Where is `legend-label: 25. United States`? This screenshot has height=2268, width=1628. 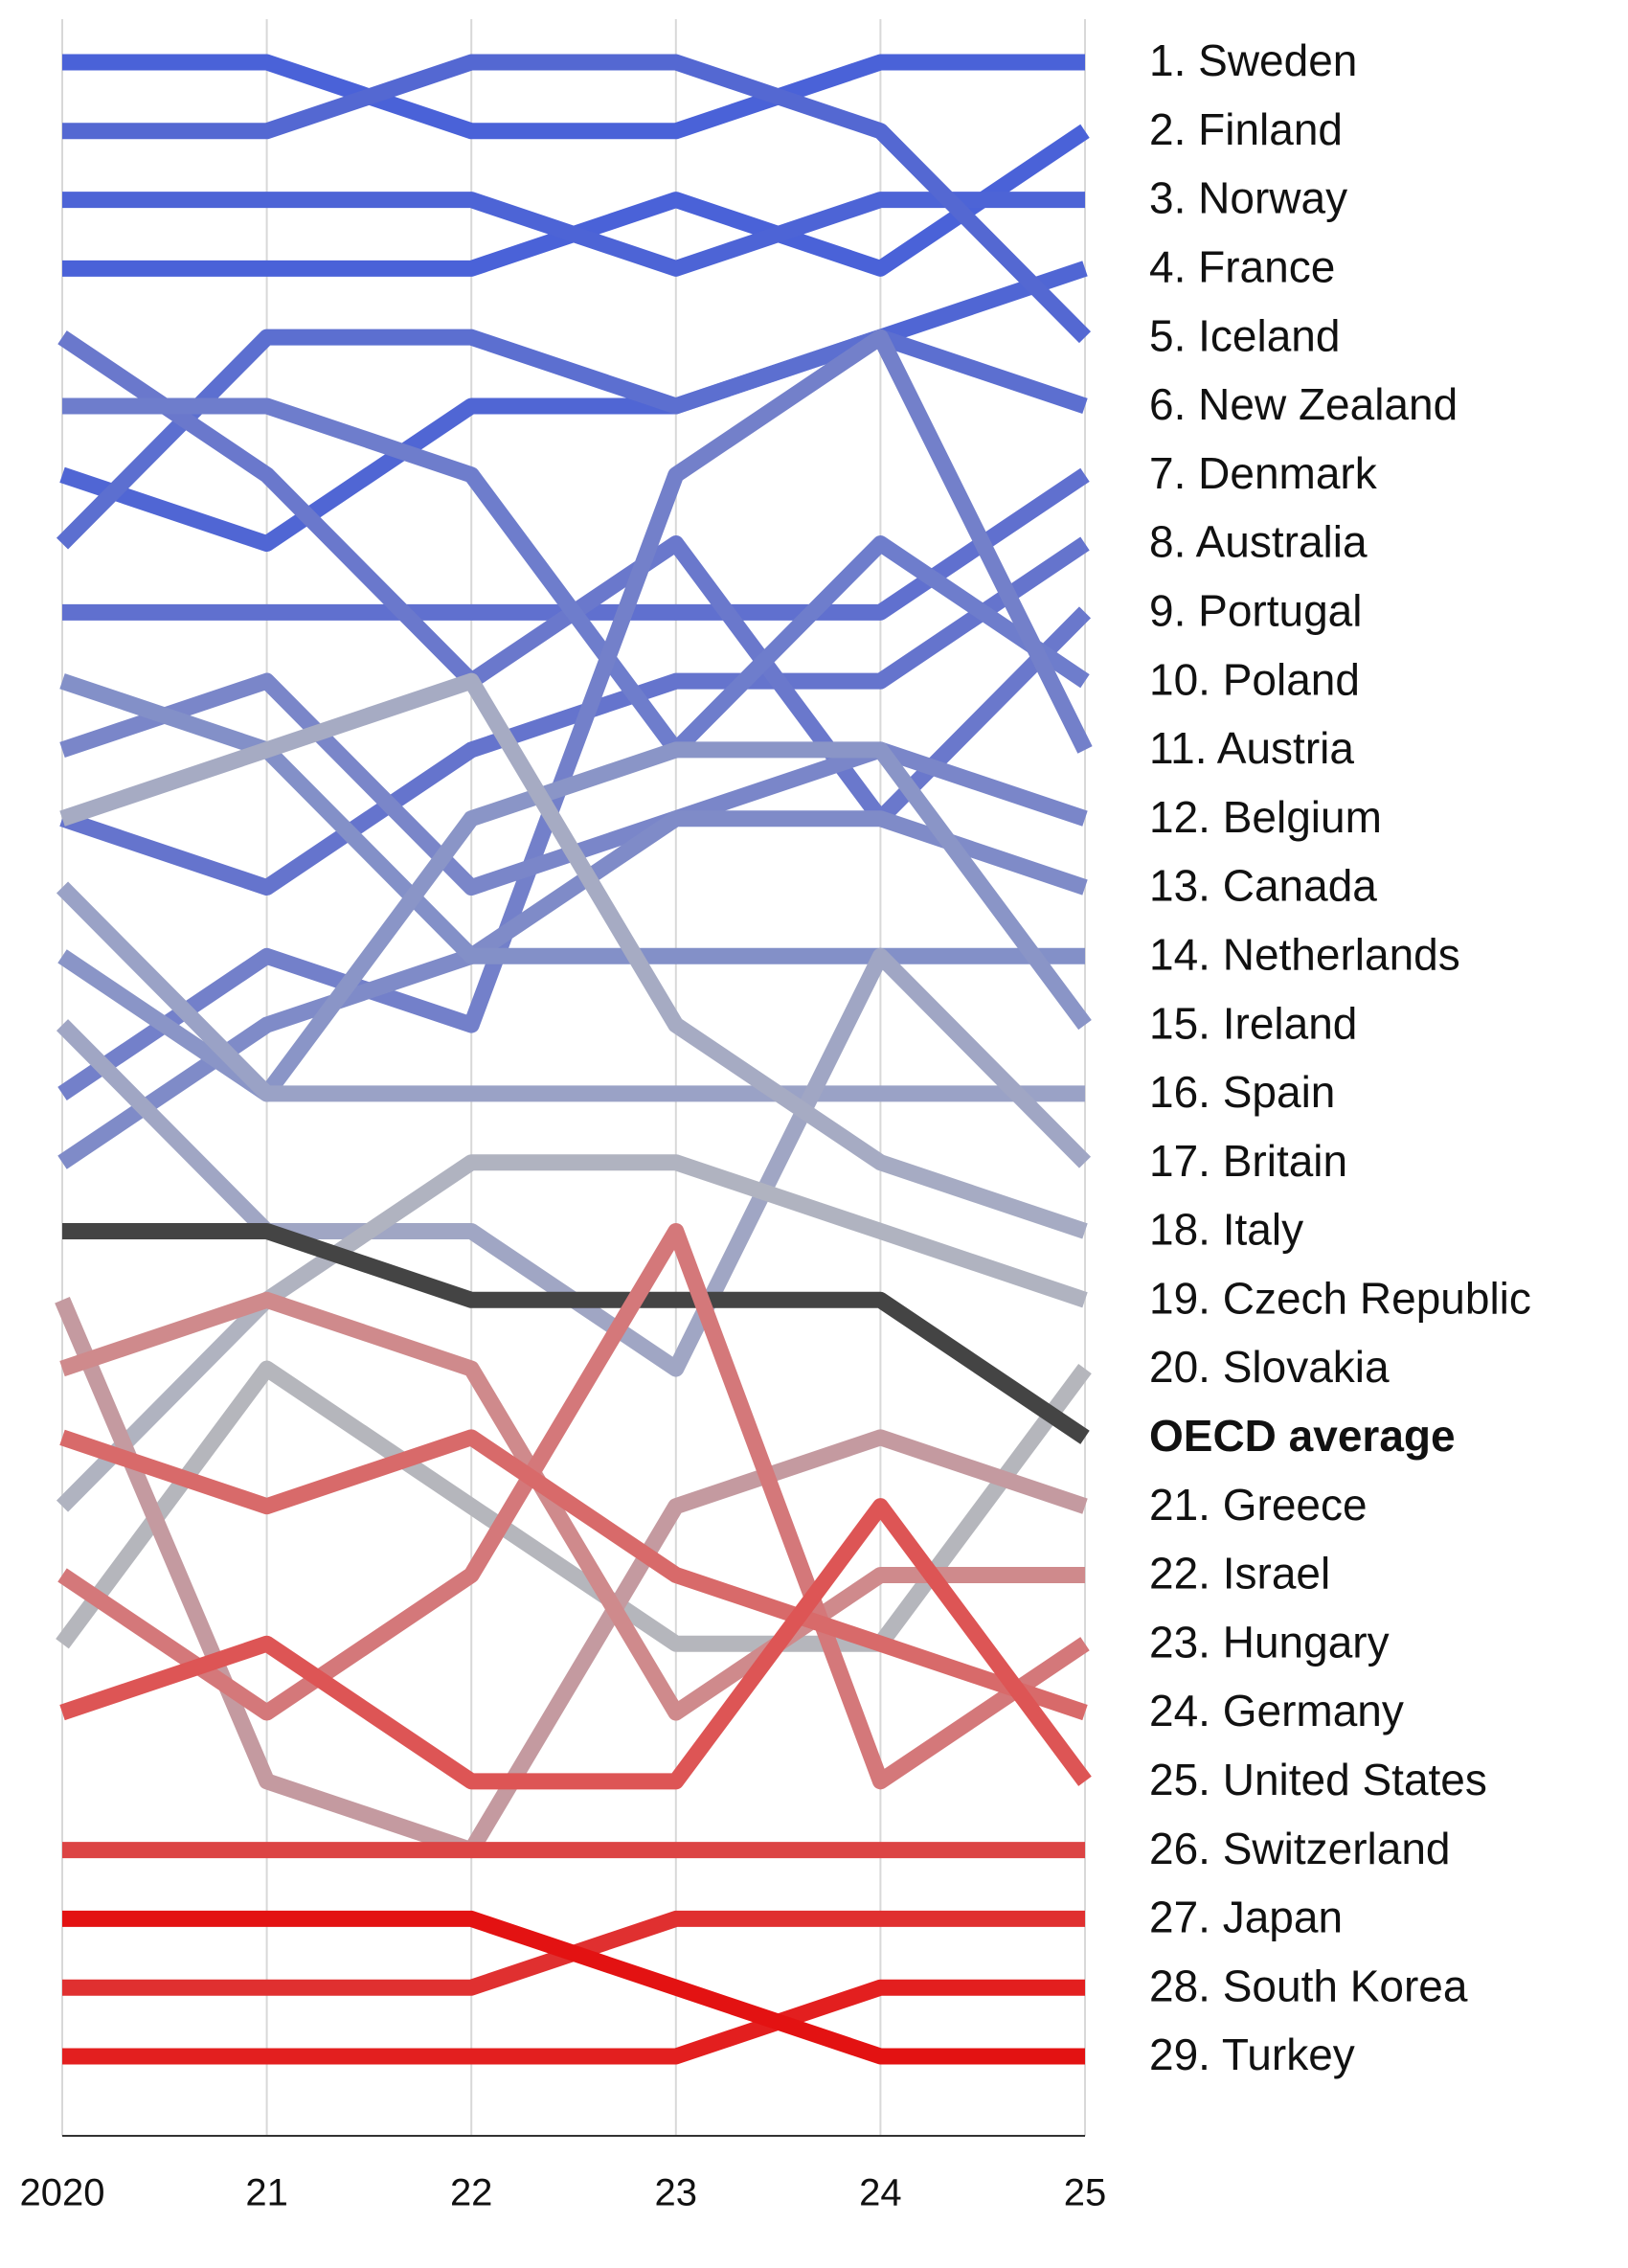
legend-label: 25. United States is located at coordinates (1318, 1779).